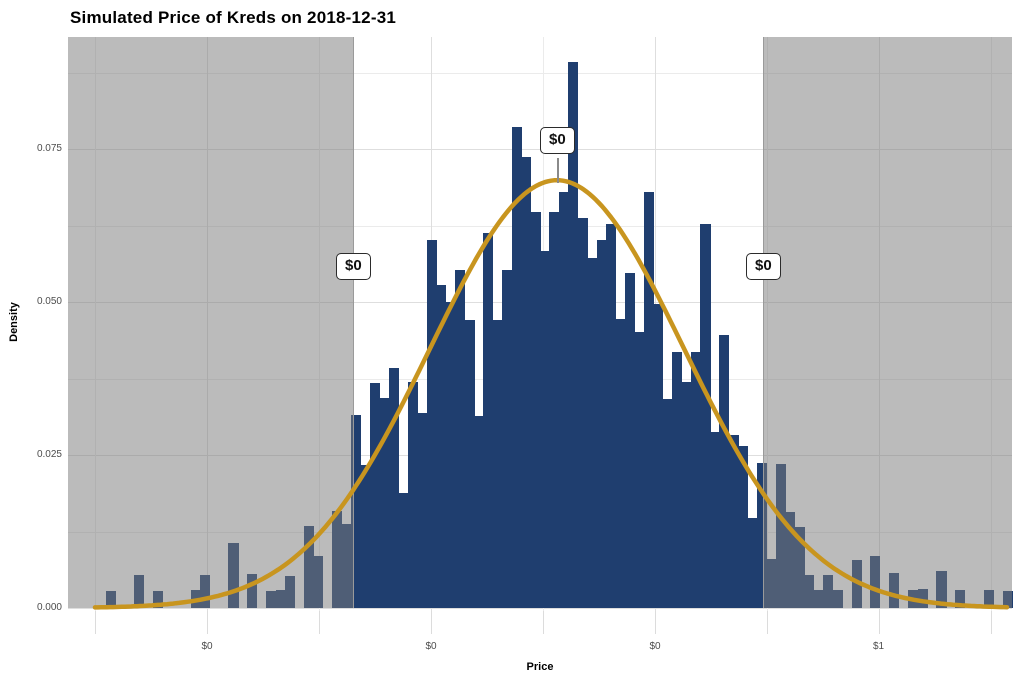 The height and width of the screenshot is (683, 1024). I want to click on x-tick-label: $1, so click(878, 646).